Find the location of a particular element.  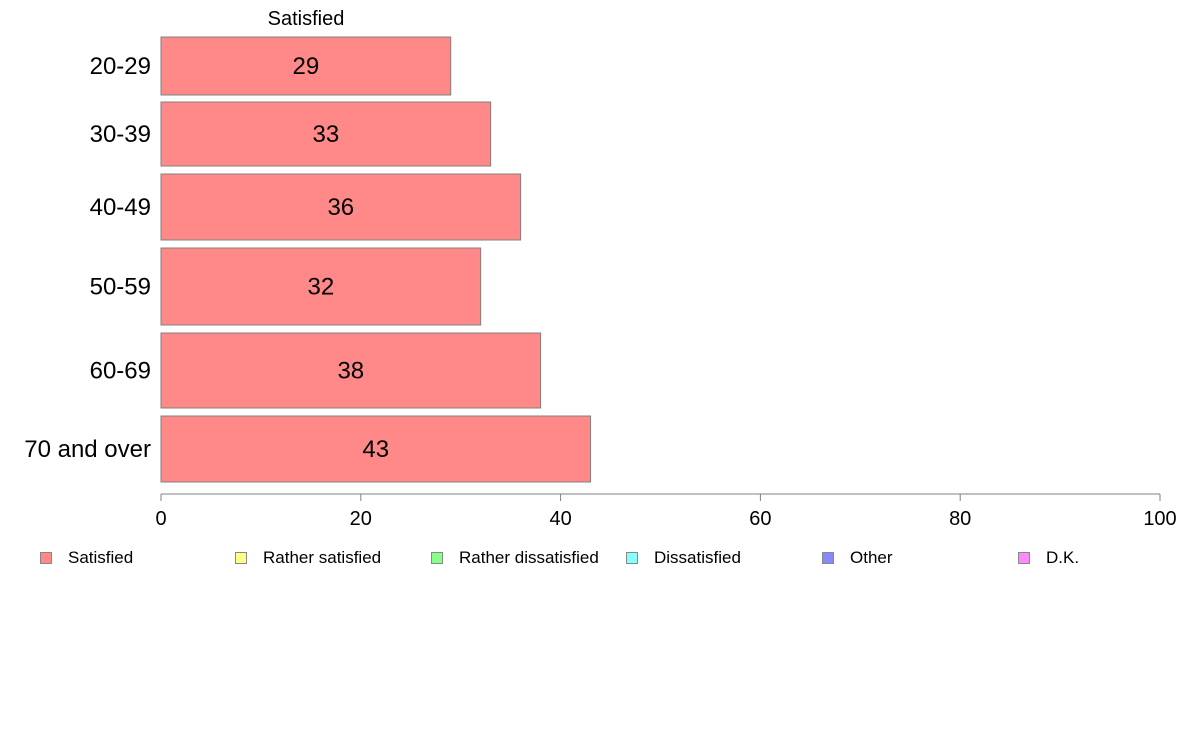

category-label: 40-49 is located at coordinates (120, 207).